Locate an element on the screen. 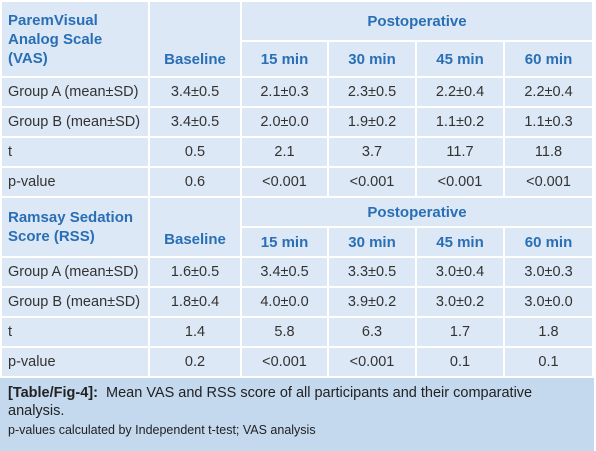 Image resolution: width=596 pixels, height=451 pixels. cell: 11.7 is located at coordinates (460, 152).